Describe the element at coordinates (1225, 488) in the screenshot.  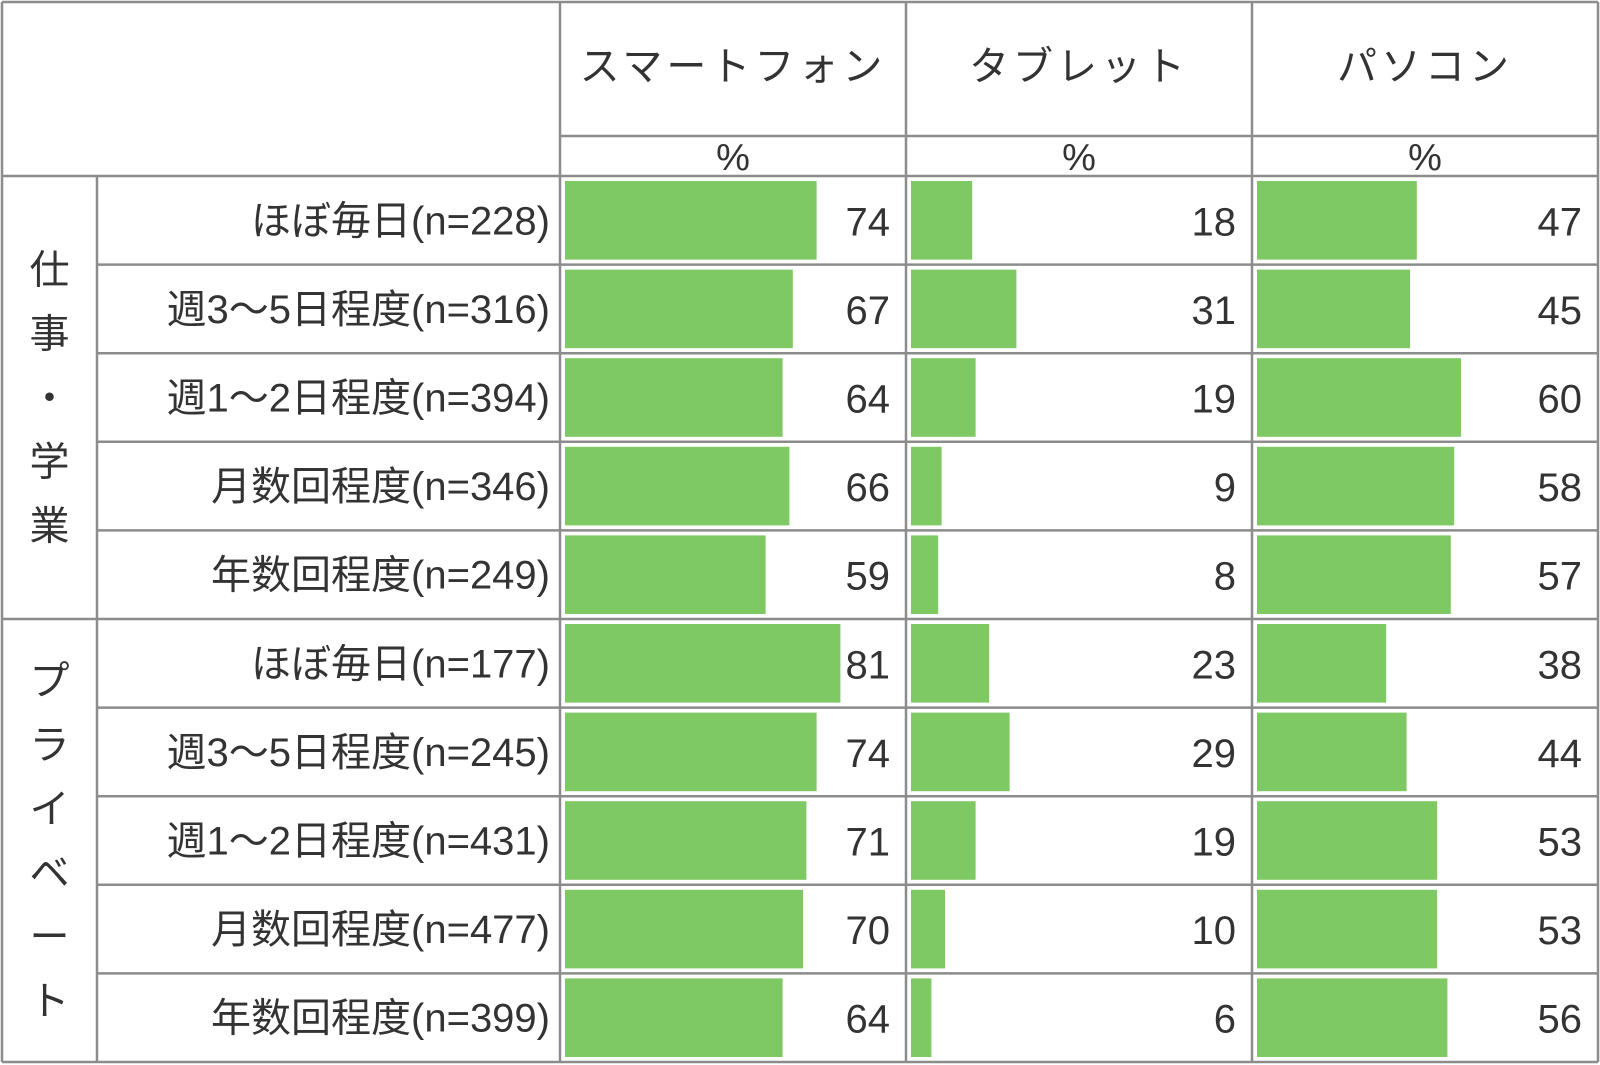
I see `data-label: 9` at that location.